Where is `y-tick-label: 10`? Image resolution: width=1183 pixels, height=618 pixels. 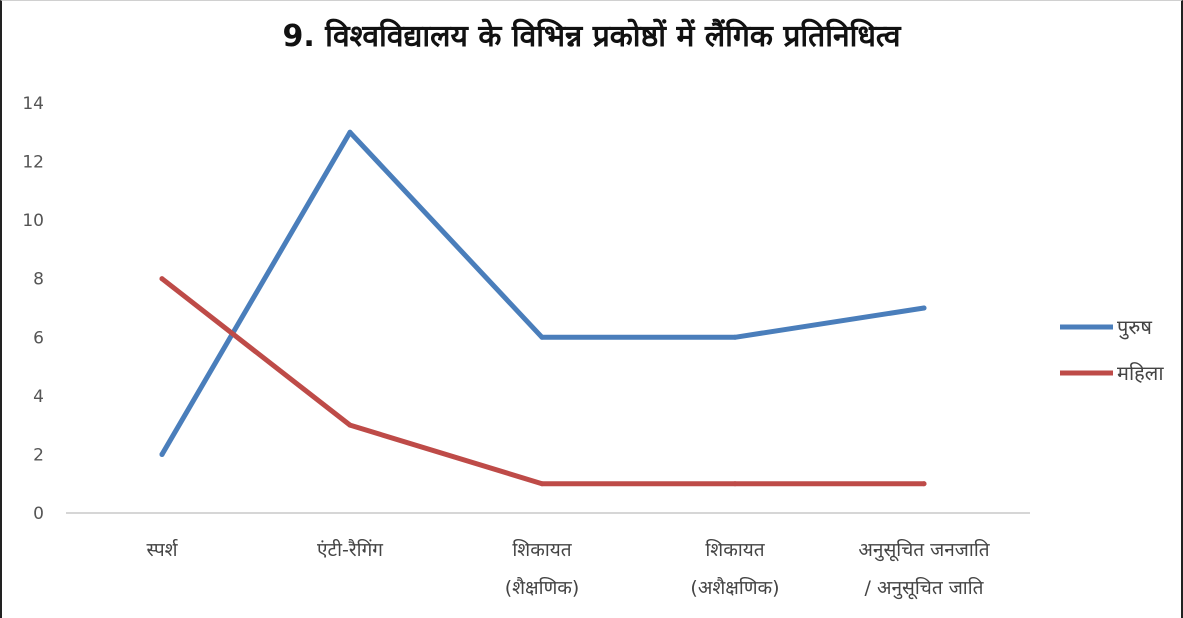 y-tick-label: 10 is located at coordinates (33, 221).